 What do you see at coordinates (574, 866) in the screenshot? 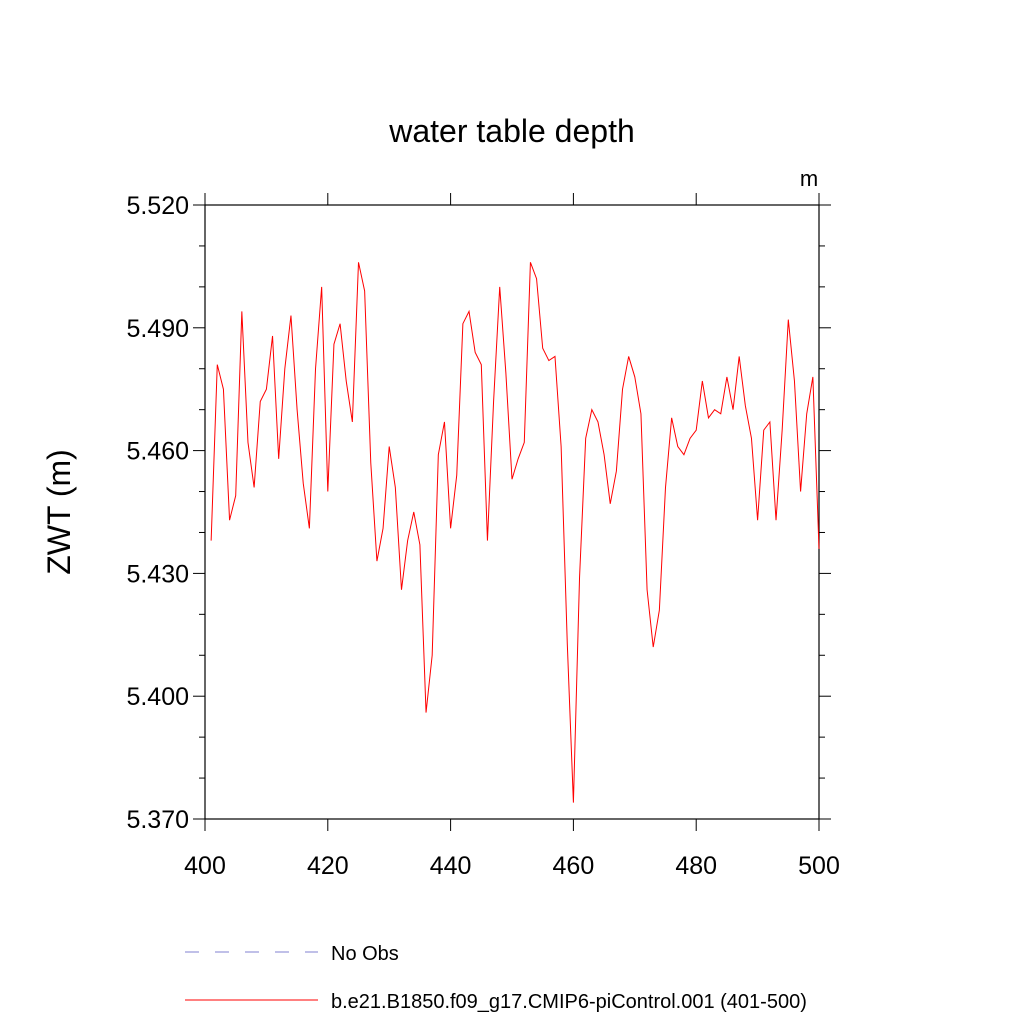
I see `x-tick-label: 460` at bounding box center [574, 866].